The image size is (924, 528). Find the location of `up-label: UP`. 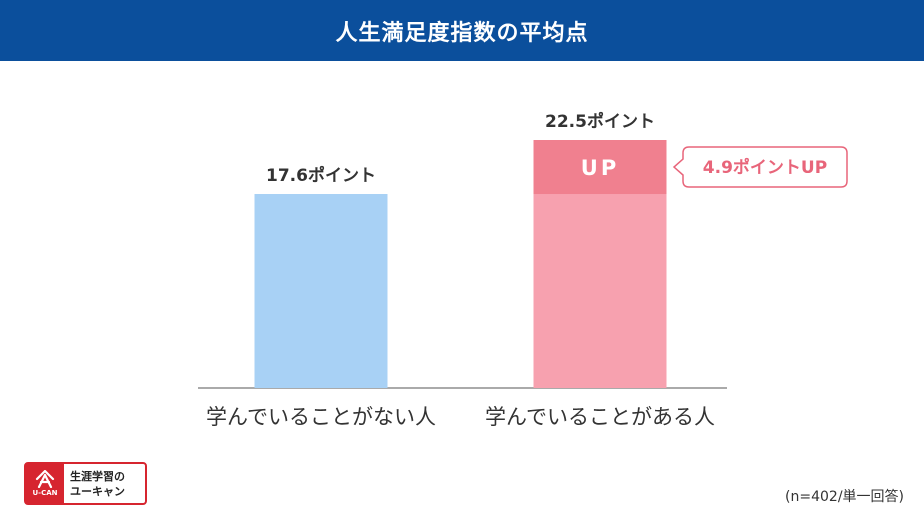

up-label: UP is located at coordinates (600, 168).